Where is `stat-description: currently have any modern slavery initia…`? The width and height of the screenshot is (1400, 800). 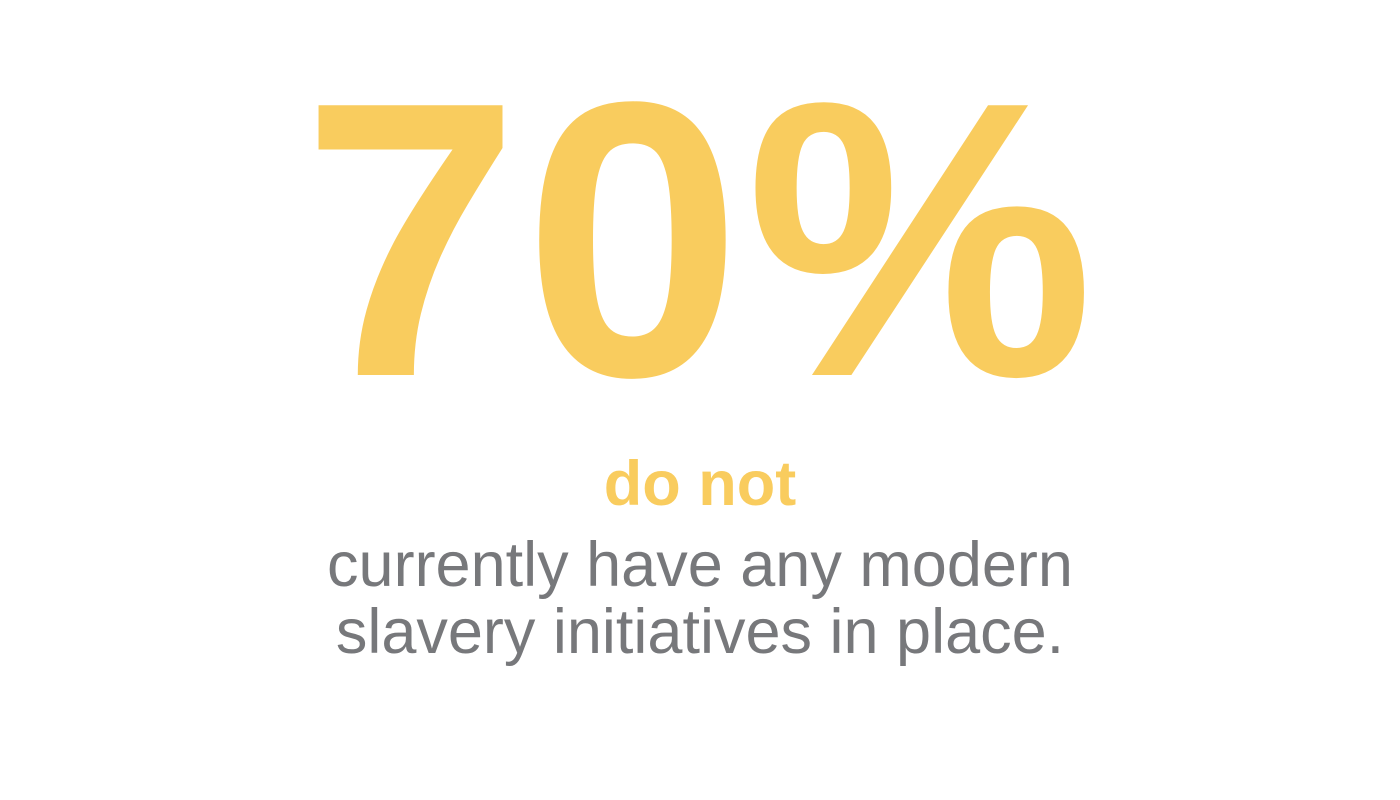 stat-description: currently have any modern slavery initia… is located at coordinates (700, 599).